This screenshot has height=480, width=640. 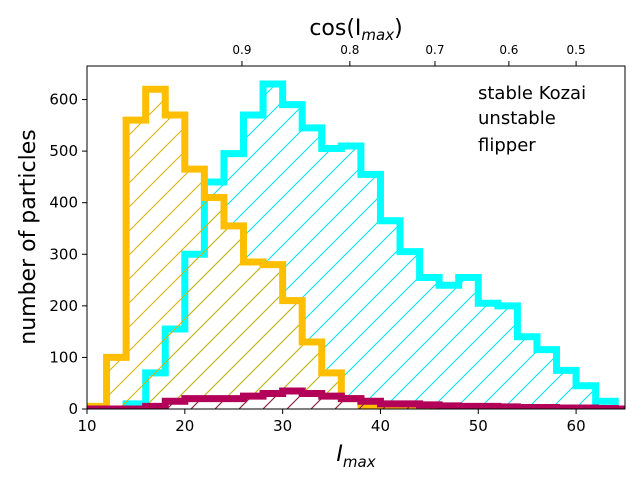 What do you see at coordinates (63, 254) in the screenshot?
I see `y-tick-label: 300` at bounding box center [63, 254].